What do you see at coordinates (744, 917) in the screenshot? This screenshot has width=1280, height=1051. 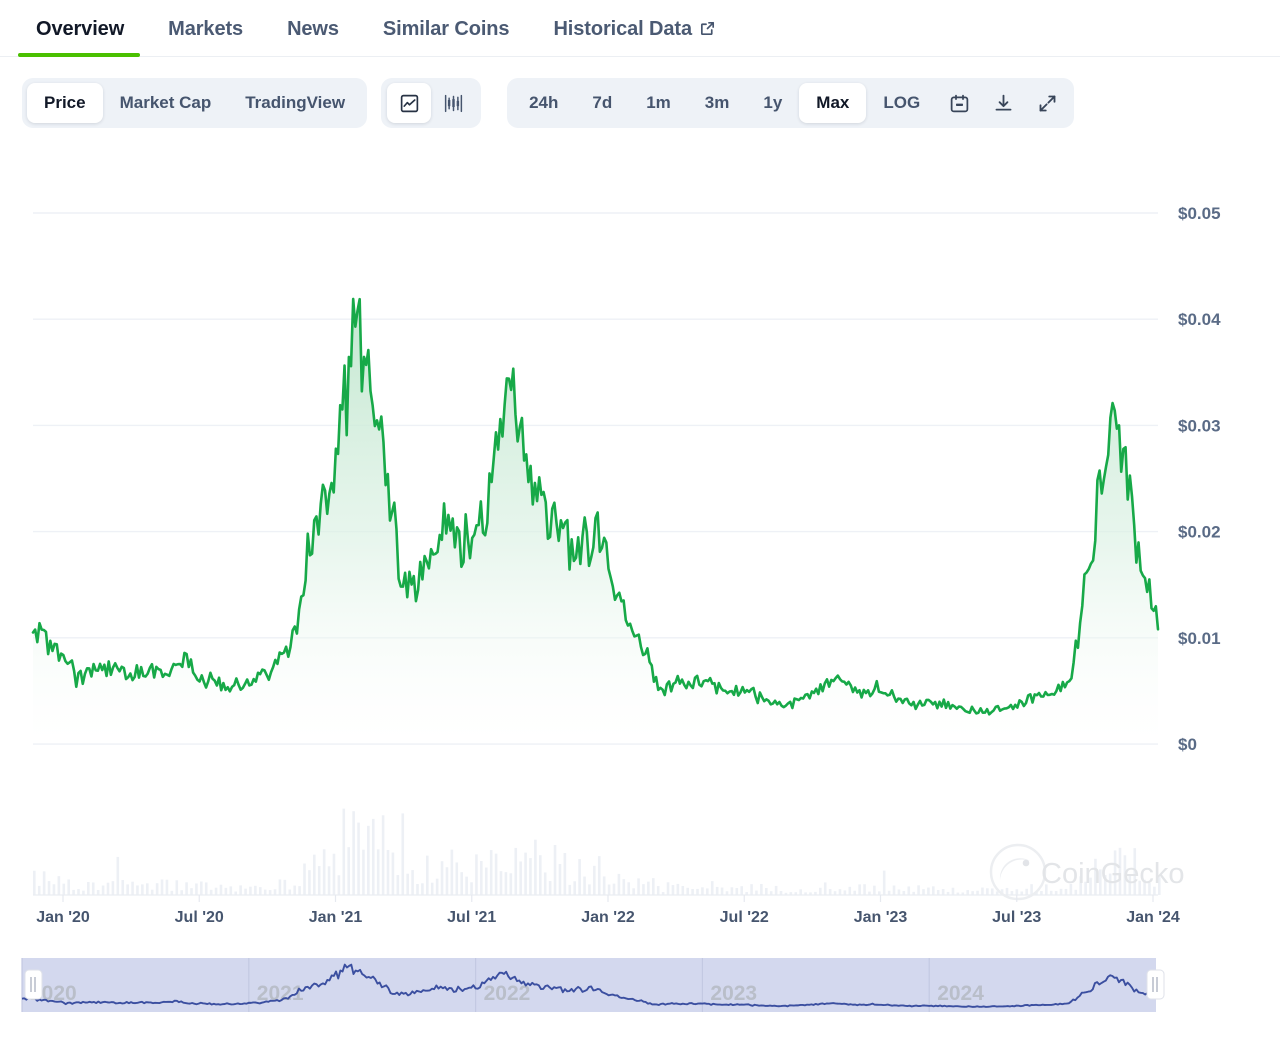 I see `x-axis-tick-label: Jul '22` at bounding box center [744, 917].